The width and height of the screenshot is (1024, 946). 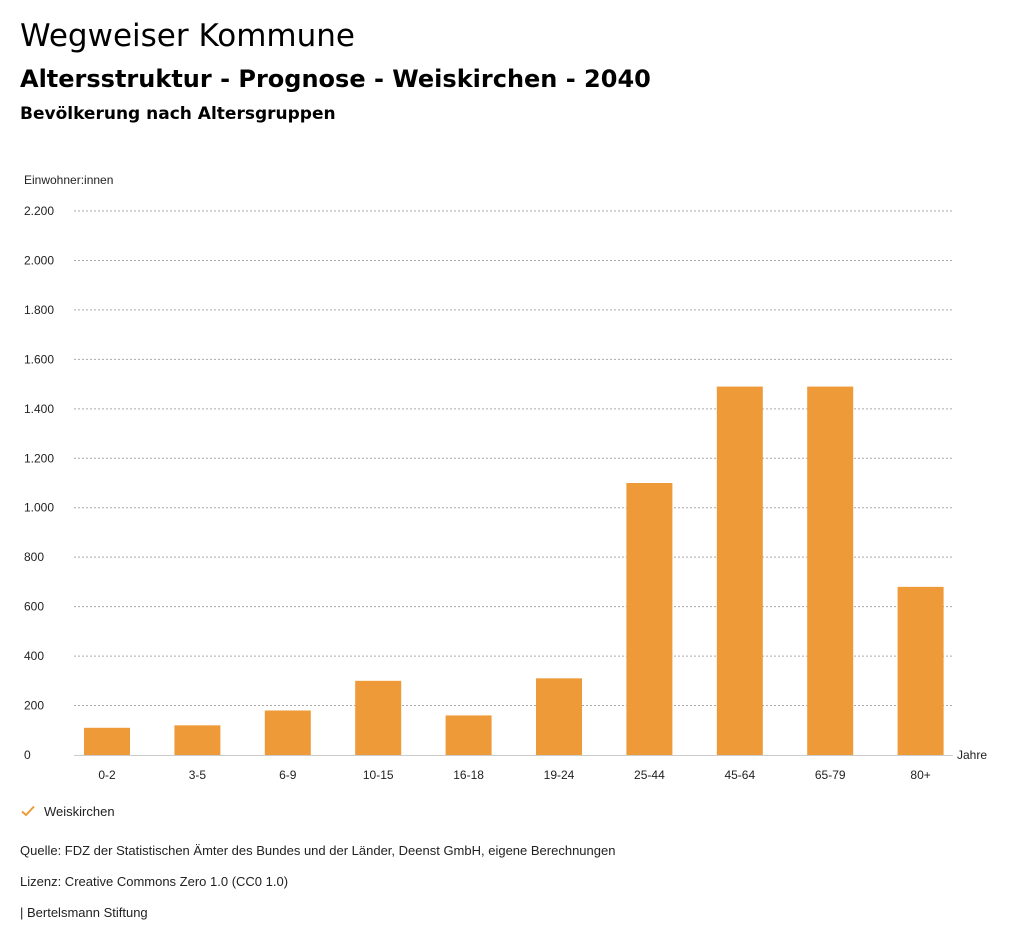 I want to click on legend-label: Weiskirchen, so click(x=79, y=811).